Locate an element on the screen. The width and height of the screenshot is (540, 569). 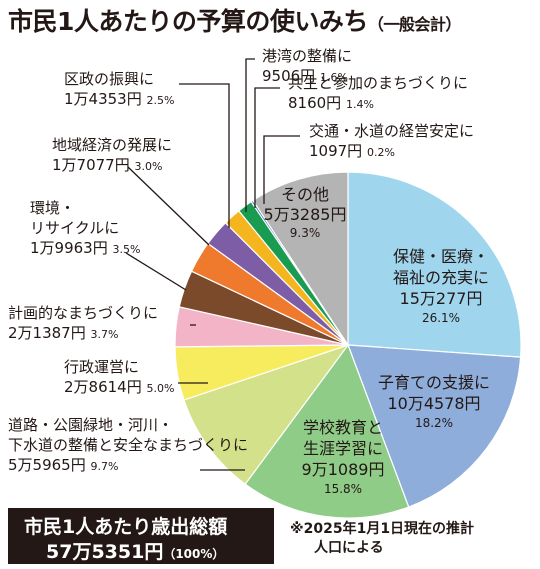
slice-11-leader-line is located at coordinates (267, 147).